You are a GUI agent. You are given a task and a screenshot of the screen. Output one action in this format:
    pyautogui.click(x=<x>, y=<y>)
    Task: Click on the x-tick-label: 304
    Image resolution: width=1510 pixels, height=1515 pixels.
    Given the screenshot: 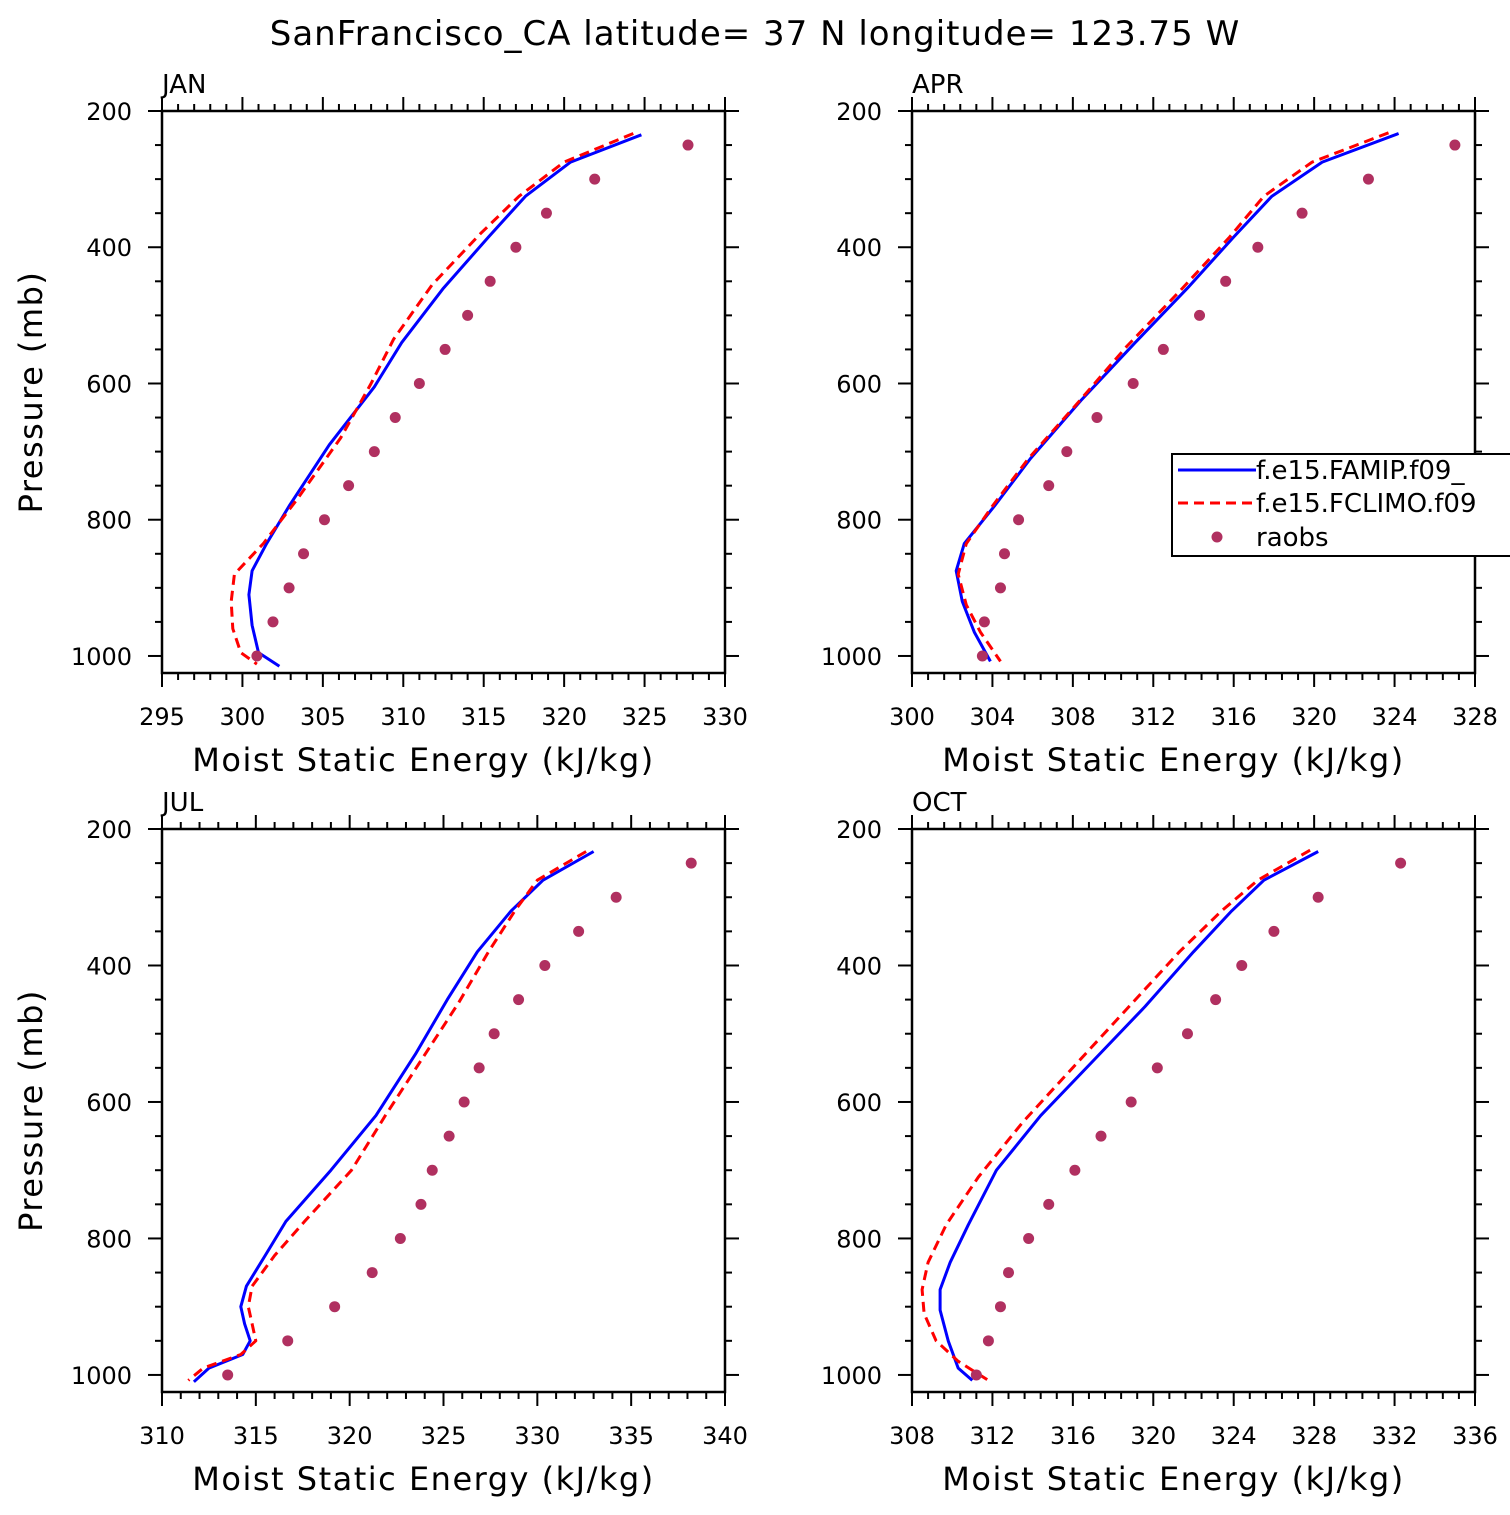 What is the action you would take?
    pyautogui.click(x=993, y=717)
    